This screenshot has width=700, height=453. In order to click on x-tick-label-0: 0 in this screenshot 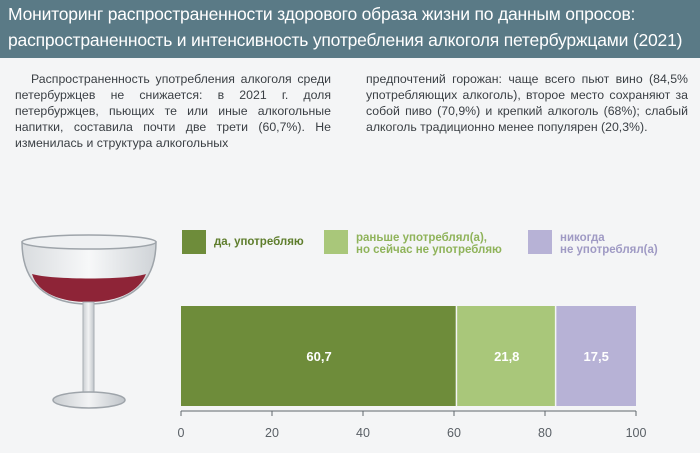, I will do `click(181, 433)`.